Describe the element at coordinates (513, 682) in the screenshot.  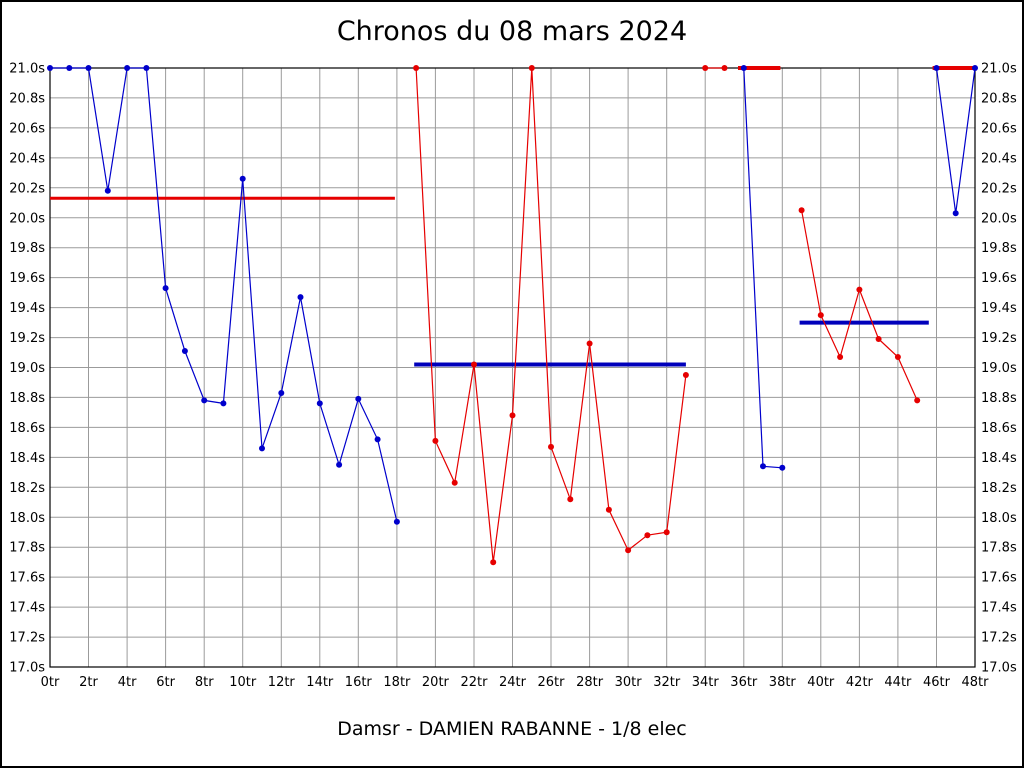
I see `x-tick-label: 24tr` at that location.